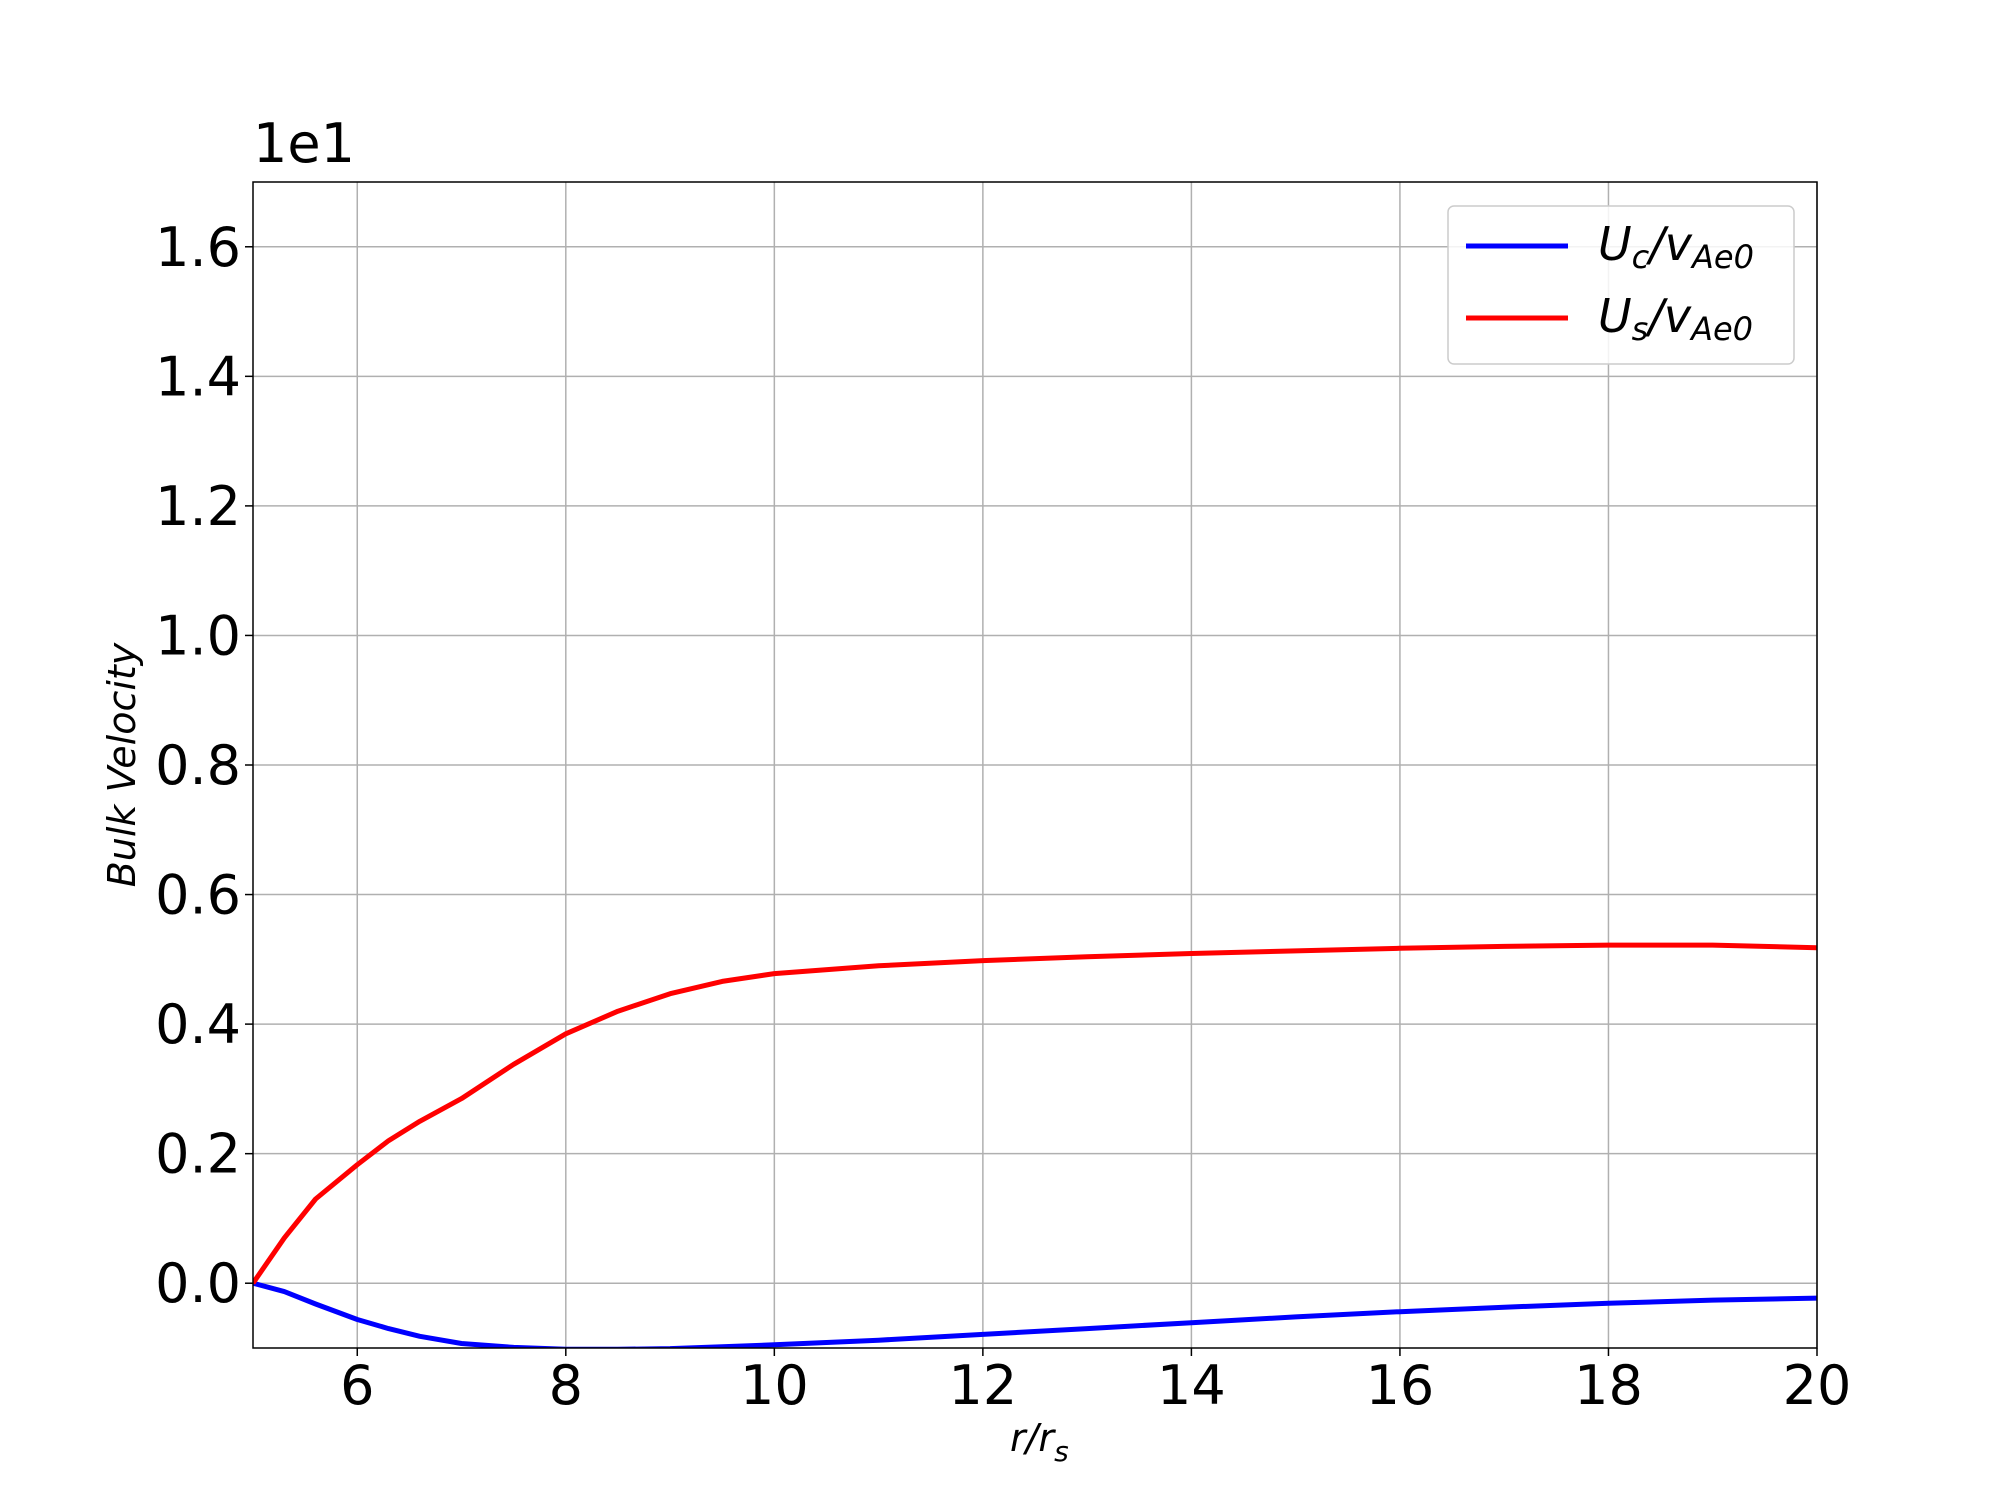 This screenshot has height=1500, width=2000. Describe the element at coordinates (1615, 244) in the screenshot. I see `legend-label-uc-main: U` at that location.